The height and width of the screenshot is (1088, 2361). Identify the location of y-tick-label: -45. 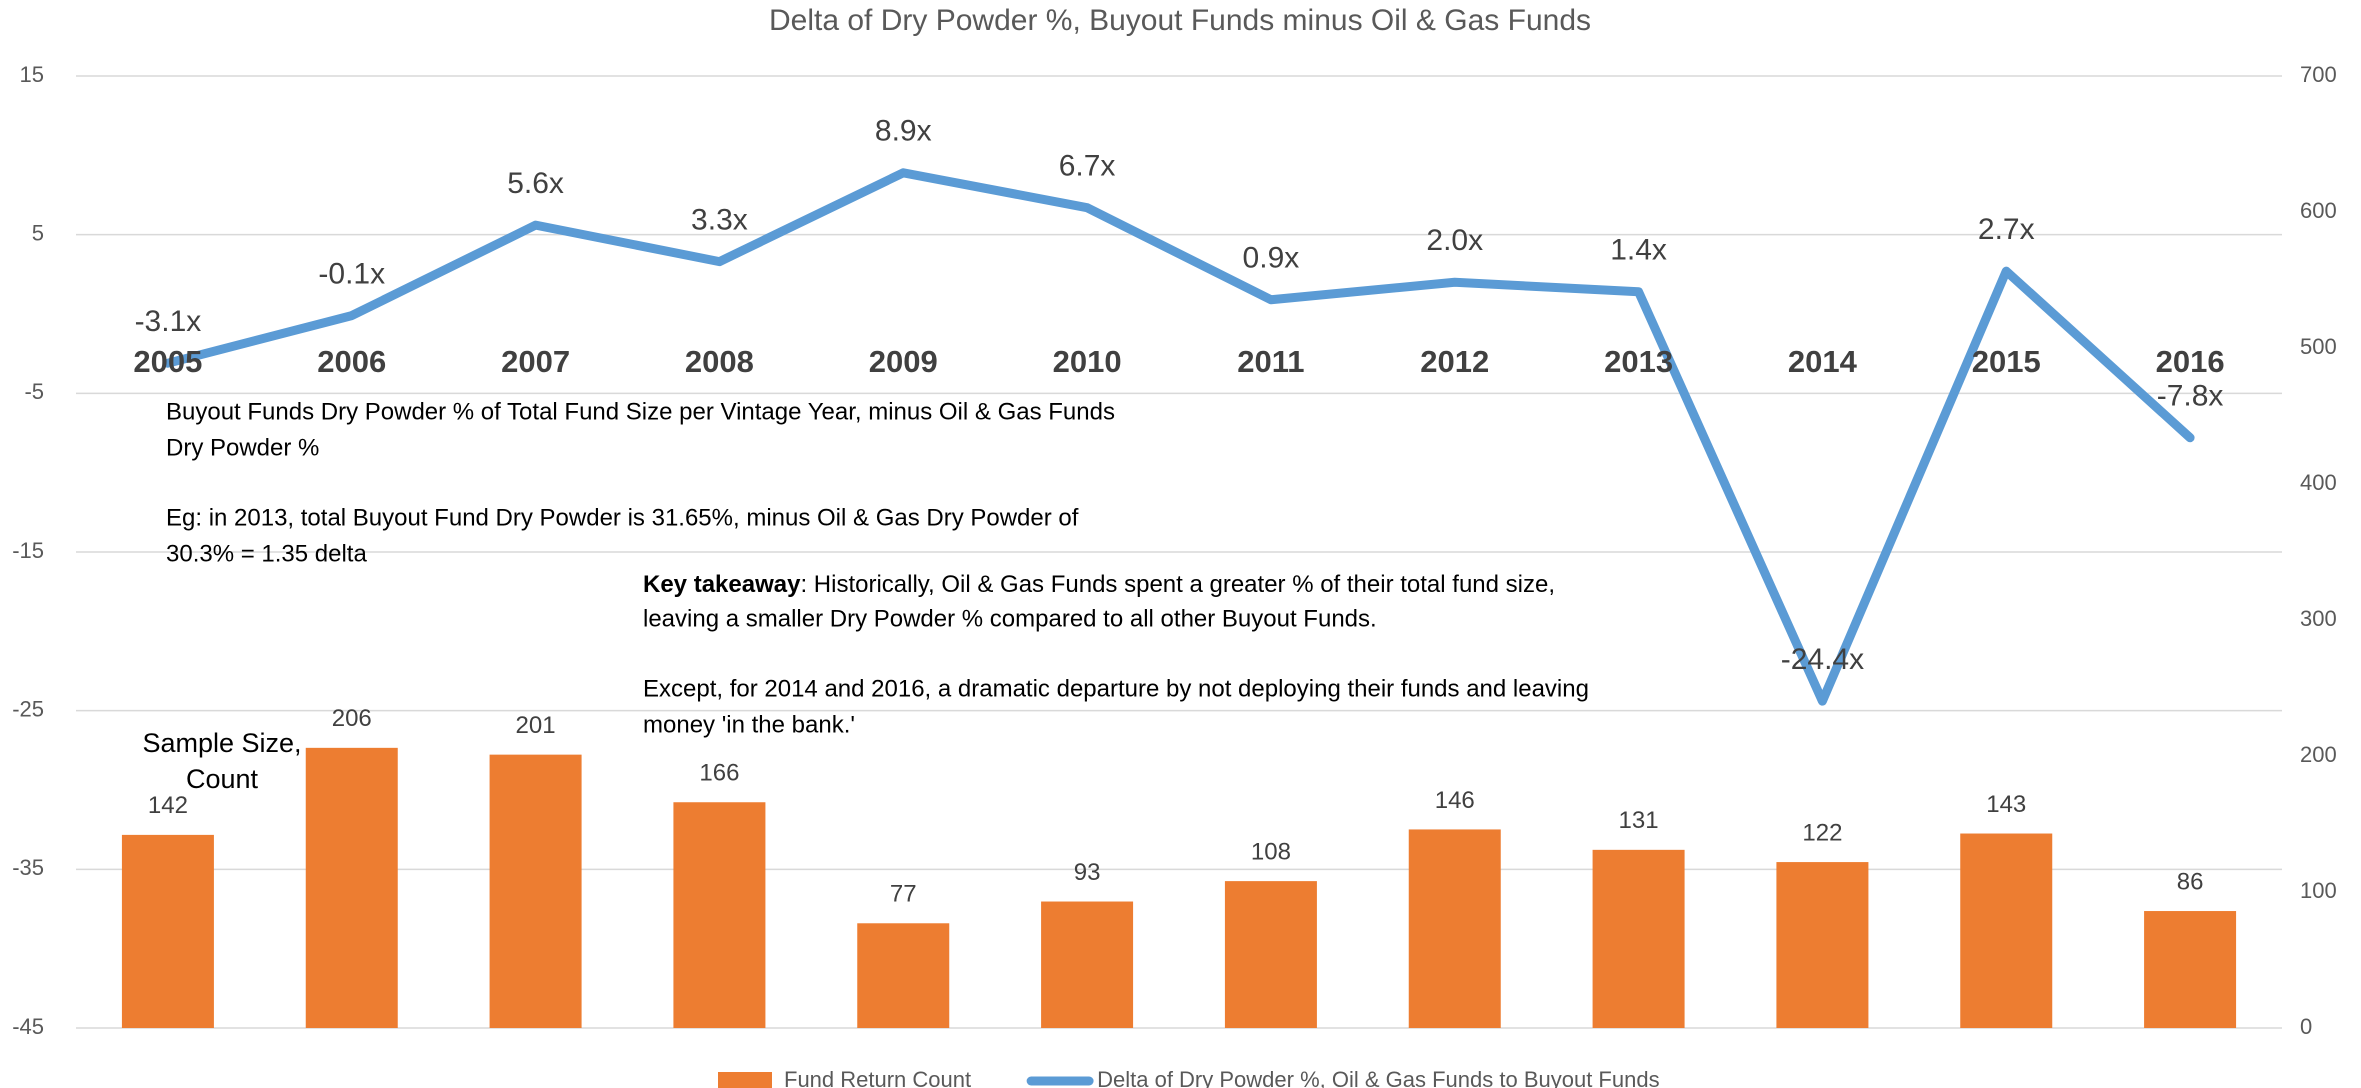
(28, 1026).